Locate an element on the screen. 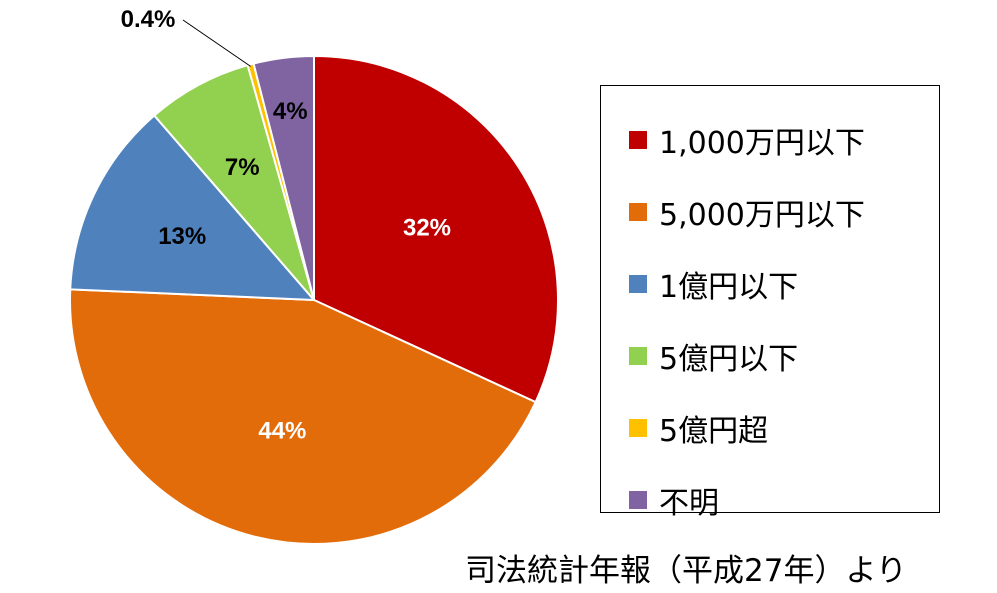 Image resolution: width=997 pixels, height=593 pixels. data-label: 44% is located at coordinates (282, 430).